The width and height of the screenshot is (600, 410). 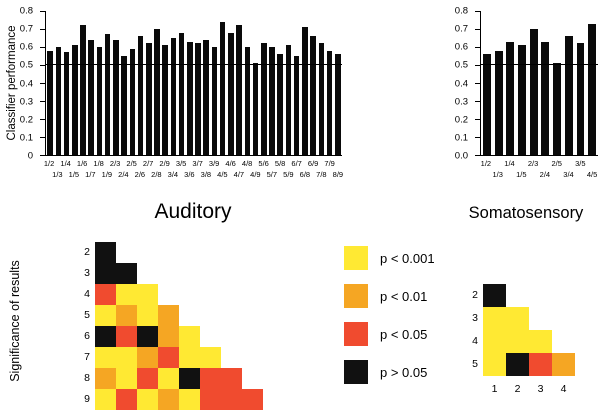 I want to click on x-tick-label: 6/7, so click(x=296, y=163).